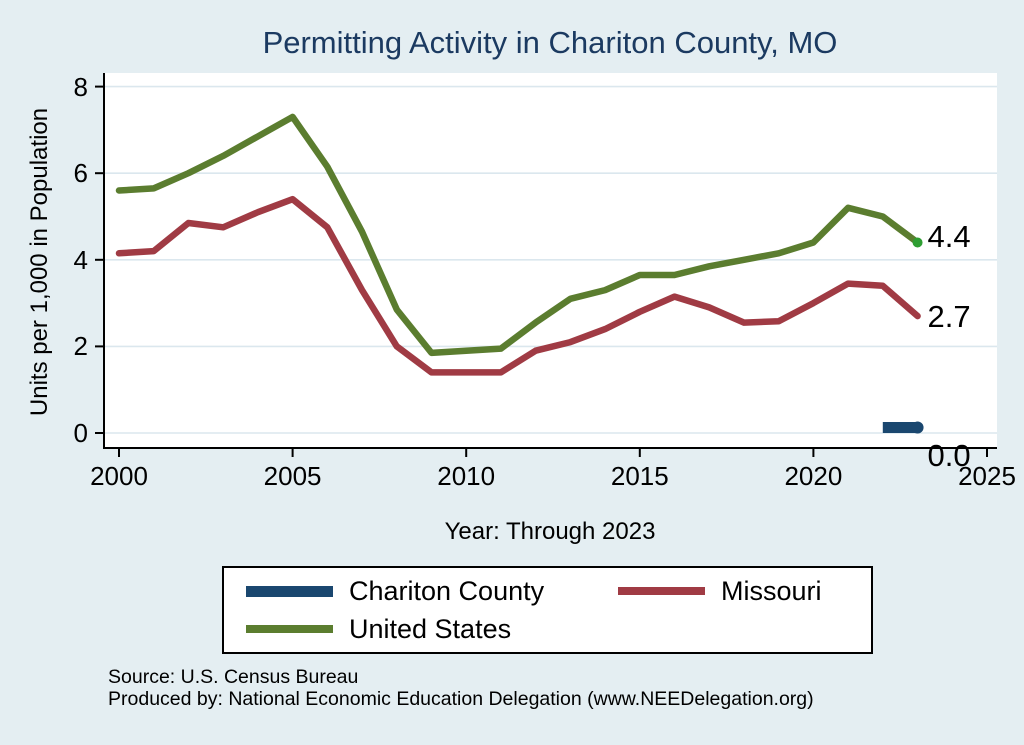 The height and width of the screenshot is (745, 1024). What do you see at coordinates (949, 317) in the screenshot?
I see `end-label-missouri: 2.7` at bounding box center [949, 317].